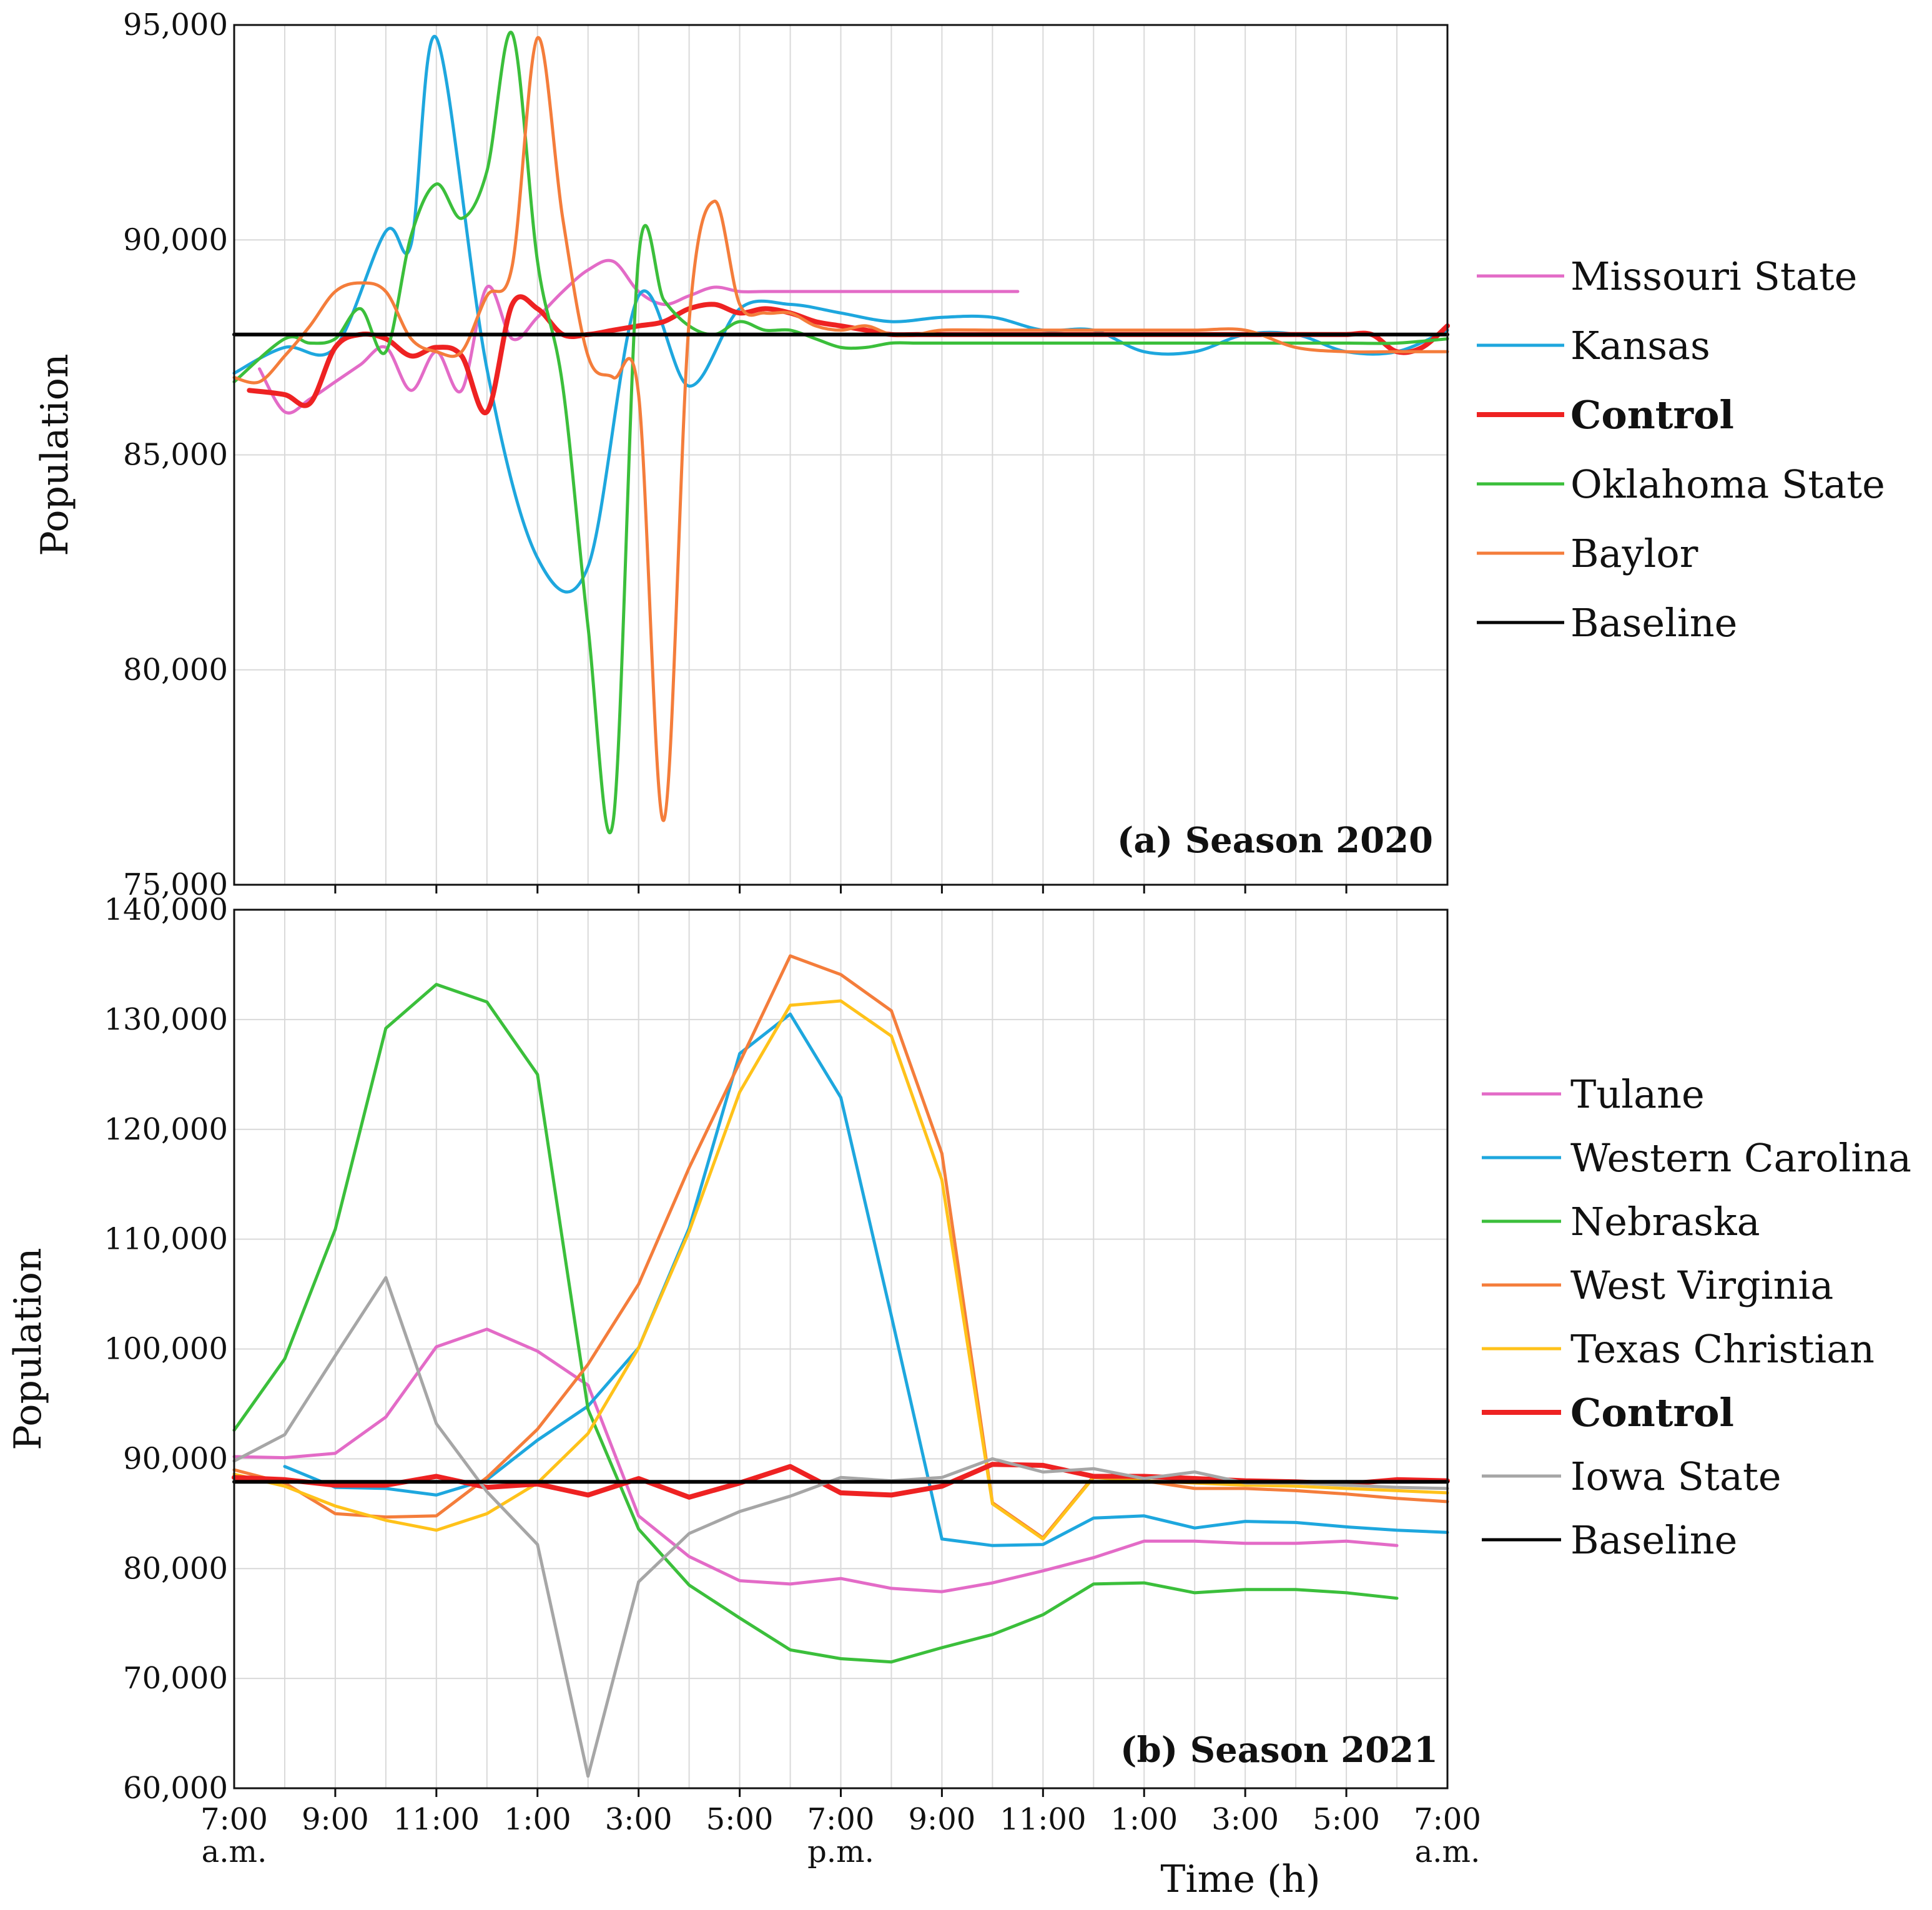 Image resolution: width=1932 pixels, height=1910 pixels. Describe the element at coordinates (840, 1851) in the screenshot. I see `x-tick-sublabel: p.m.` at that location.